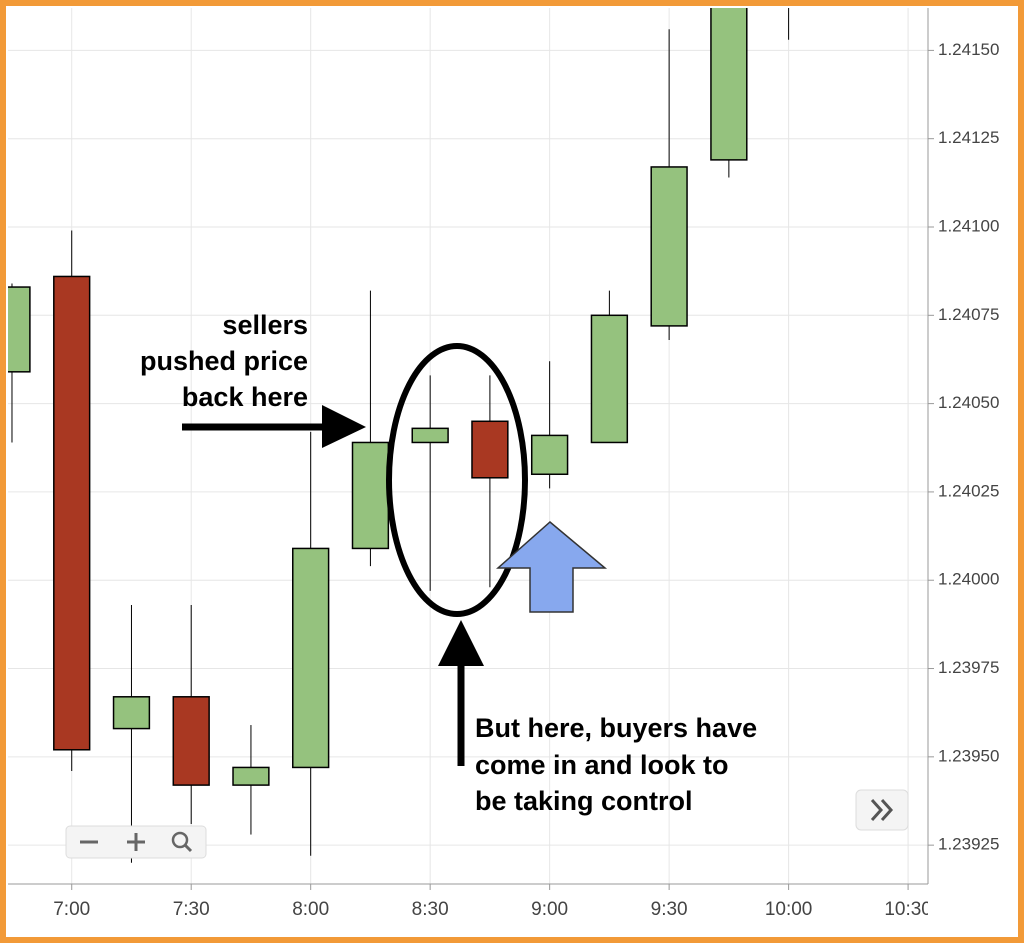  Describe the element at coordinates (968, 667) in the screenshot. I see `y-tick-label: 1.23975` at that location.